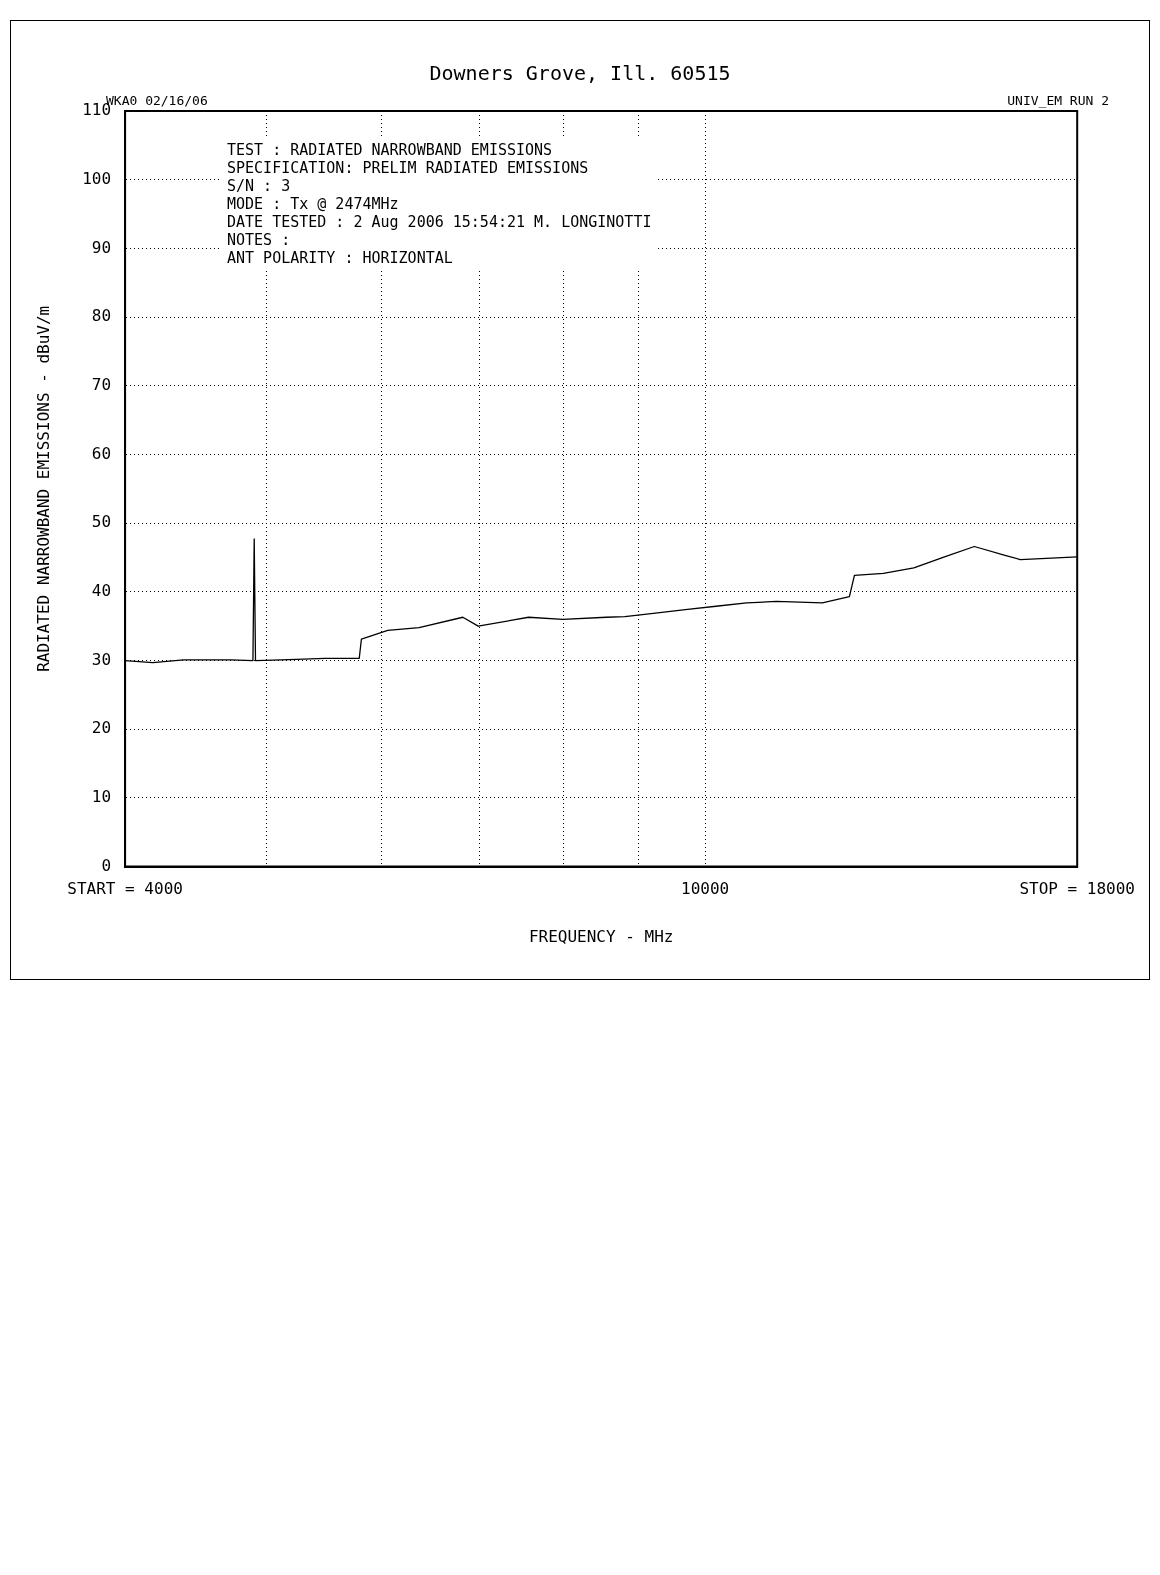 This screenshot has width=1160, height=1575. Describe the element at coordinates (97, 178) in the screenshot. I see `y-tick-label: 100` at that location.